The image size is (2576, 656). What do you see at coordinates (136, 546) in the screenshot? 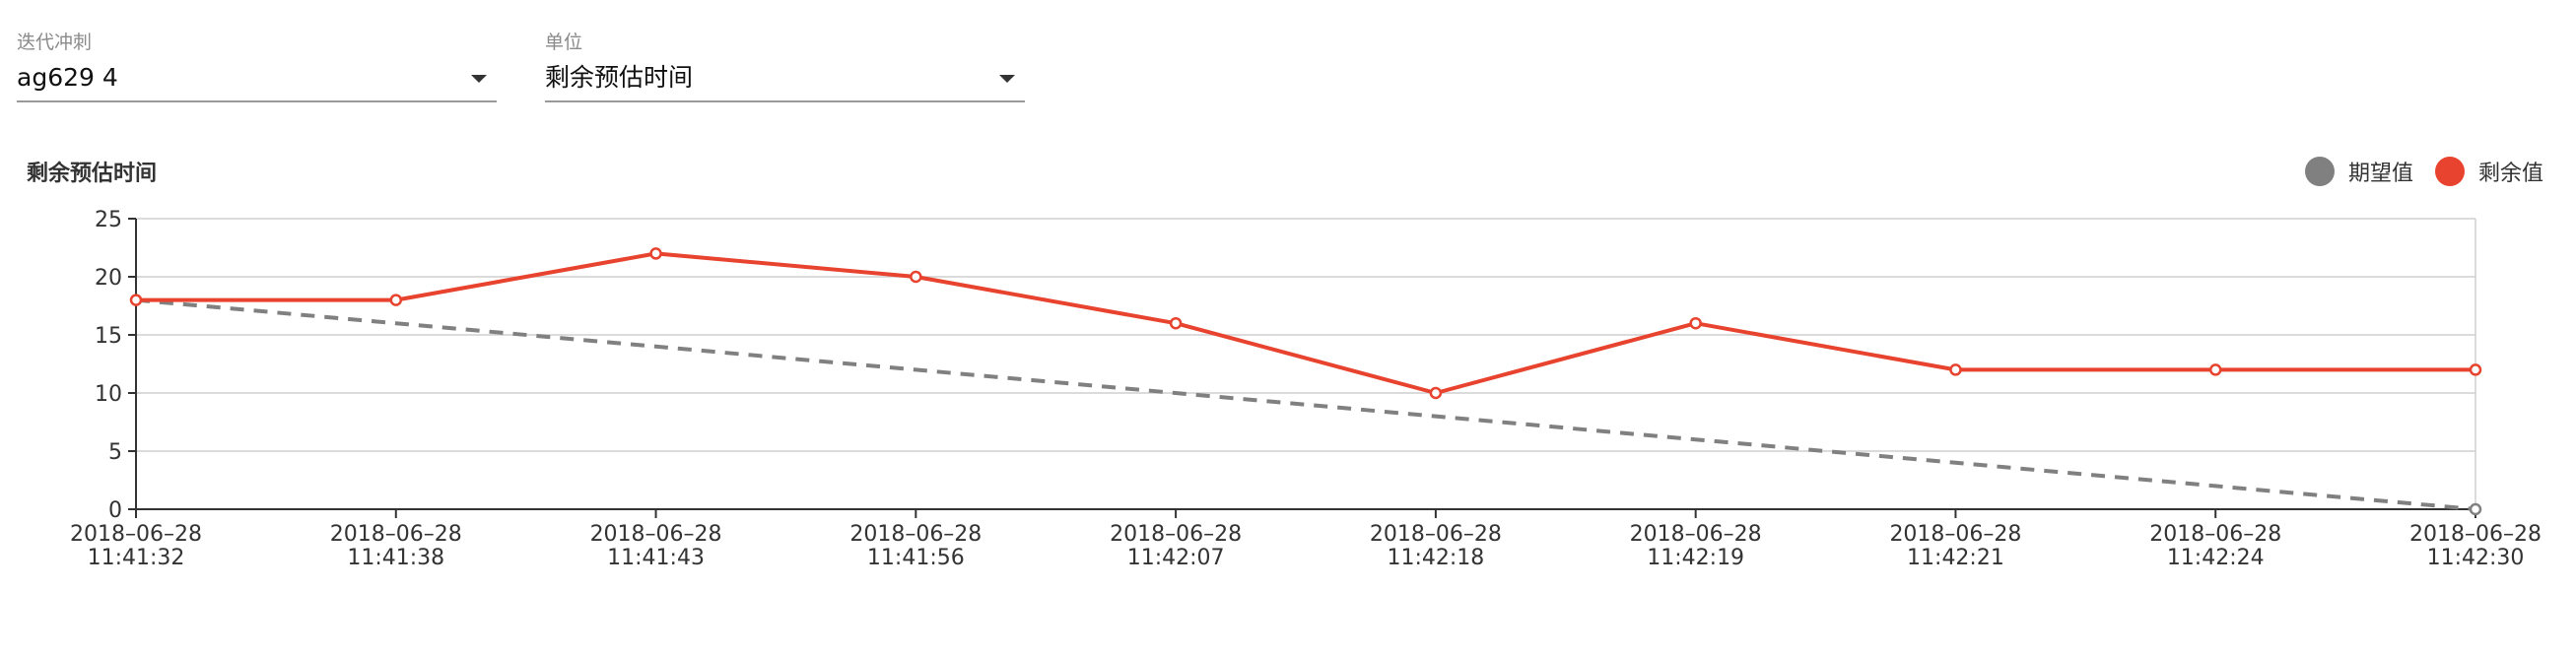
I see `x-tick-label: 2018–06–28 11:41:32` at bounding box center [136, 546].